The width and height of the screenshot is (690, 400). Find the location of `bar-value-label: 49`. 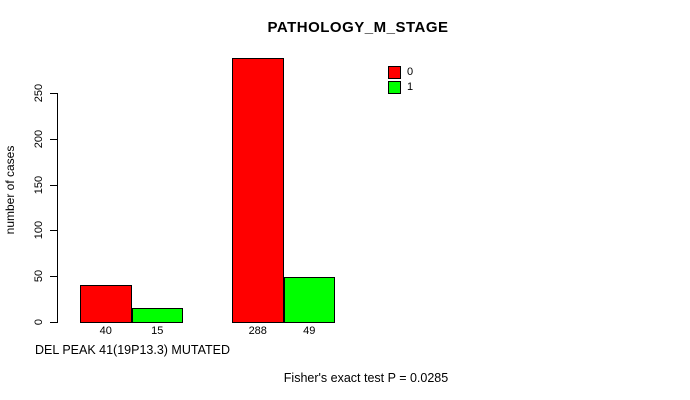

bar-value-label: 49 is located at coordinates (309, 331).